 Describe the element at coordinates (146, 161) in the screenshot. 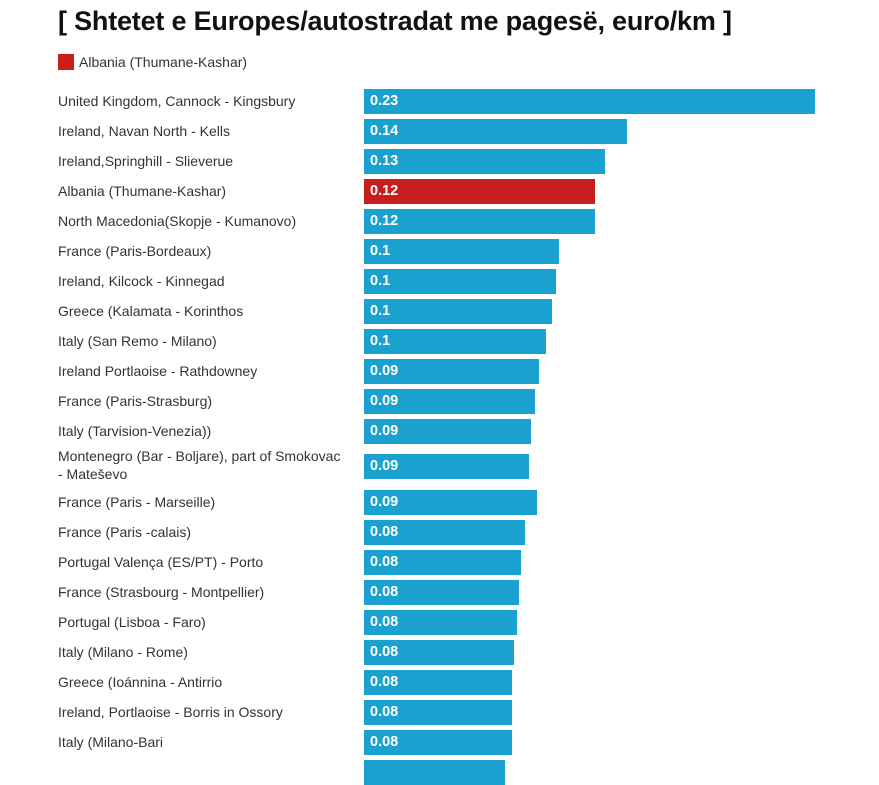

I see `category-label: Ireland,Springhill - Slieverue` at that location.